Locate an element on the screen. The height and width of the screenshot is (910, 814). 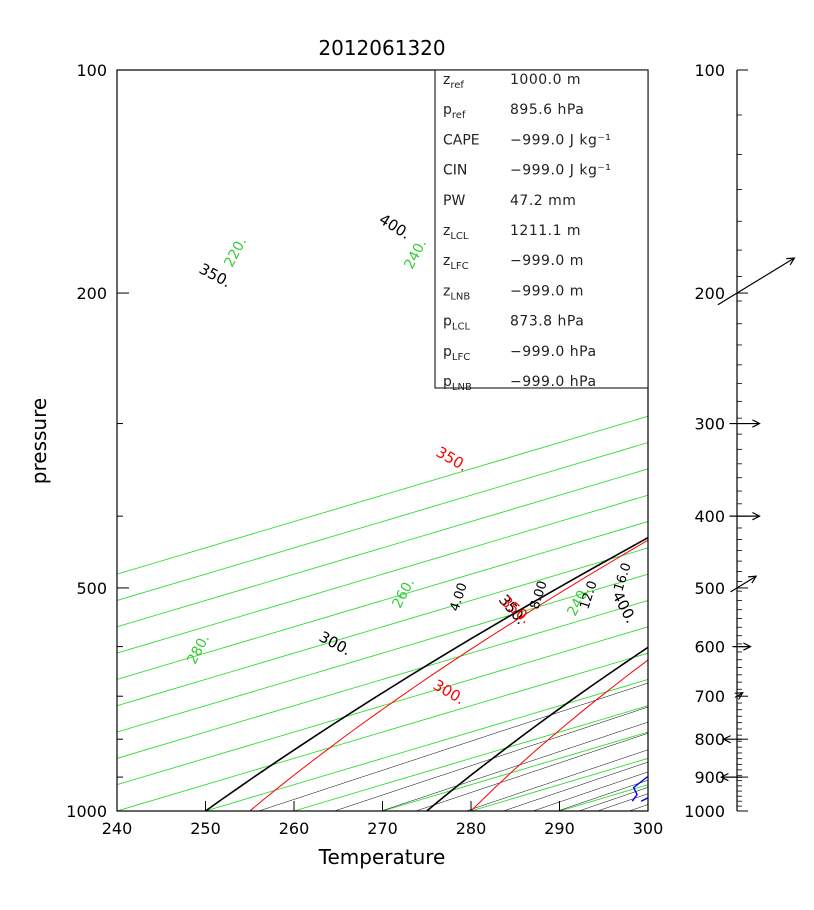
x-tick-label: 240 is located at coordinates (117, 828).